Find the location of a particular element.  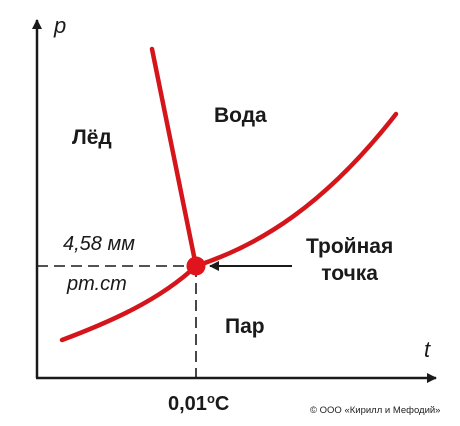

triple-point-marker is located at coordinates (196, 266).